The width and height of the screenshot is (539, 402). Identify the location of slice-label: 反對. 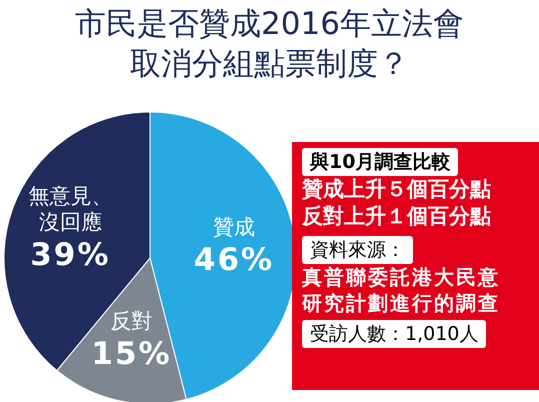
(132, 321).